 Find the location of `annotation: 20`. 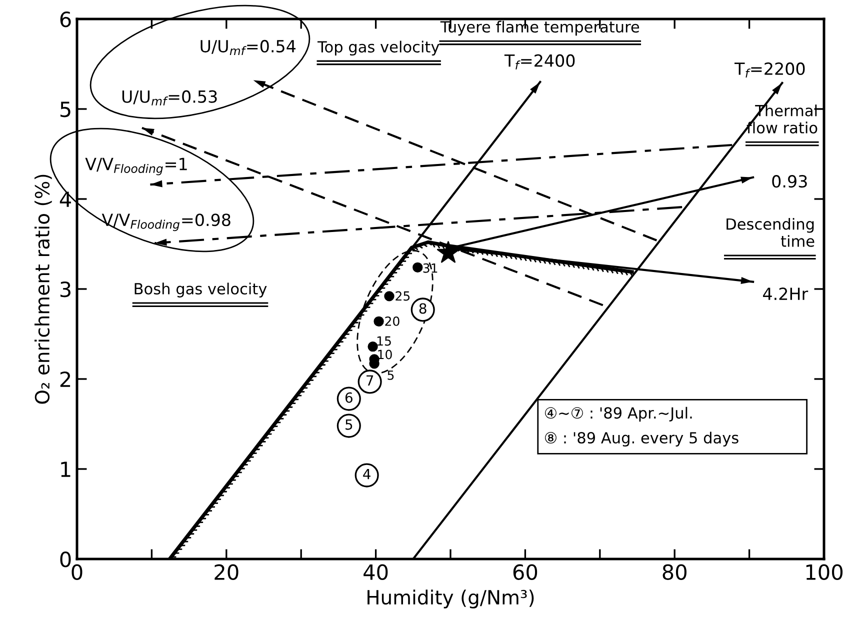

annotation: 20 is located at coordinates (392, 321).